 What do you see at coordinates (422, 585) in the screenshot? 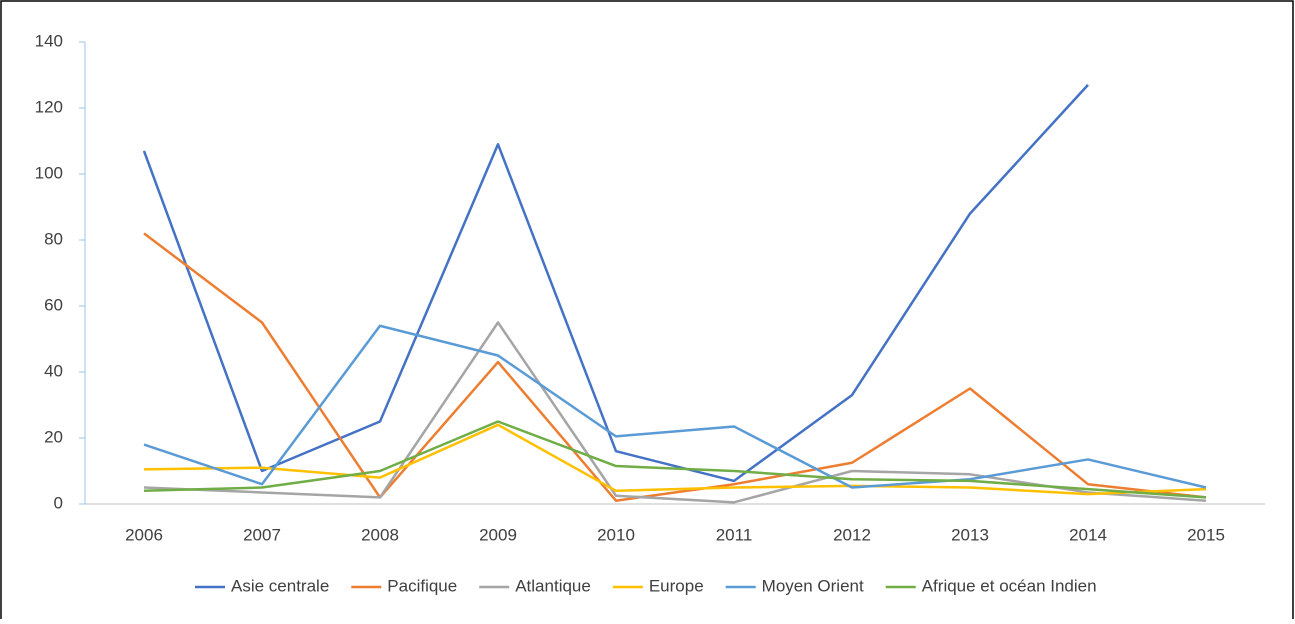
I see `legend-label: Pacifique` at bounding box center [422, 585].